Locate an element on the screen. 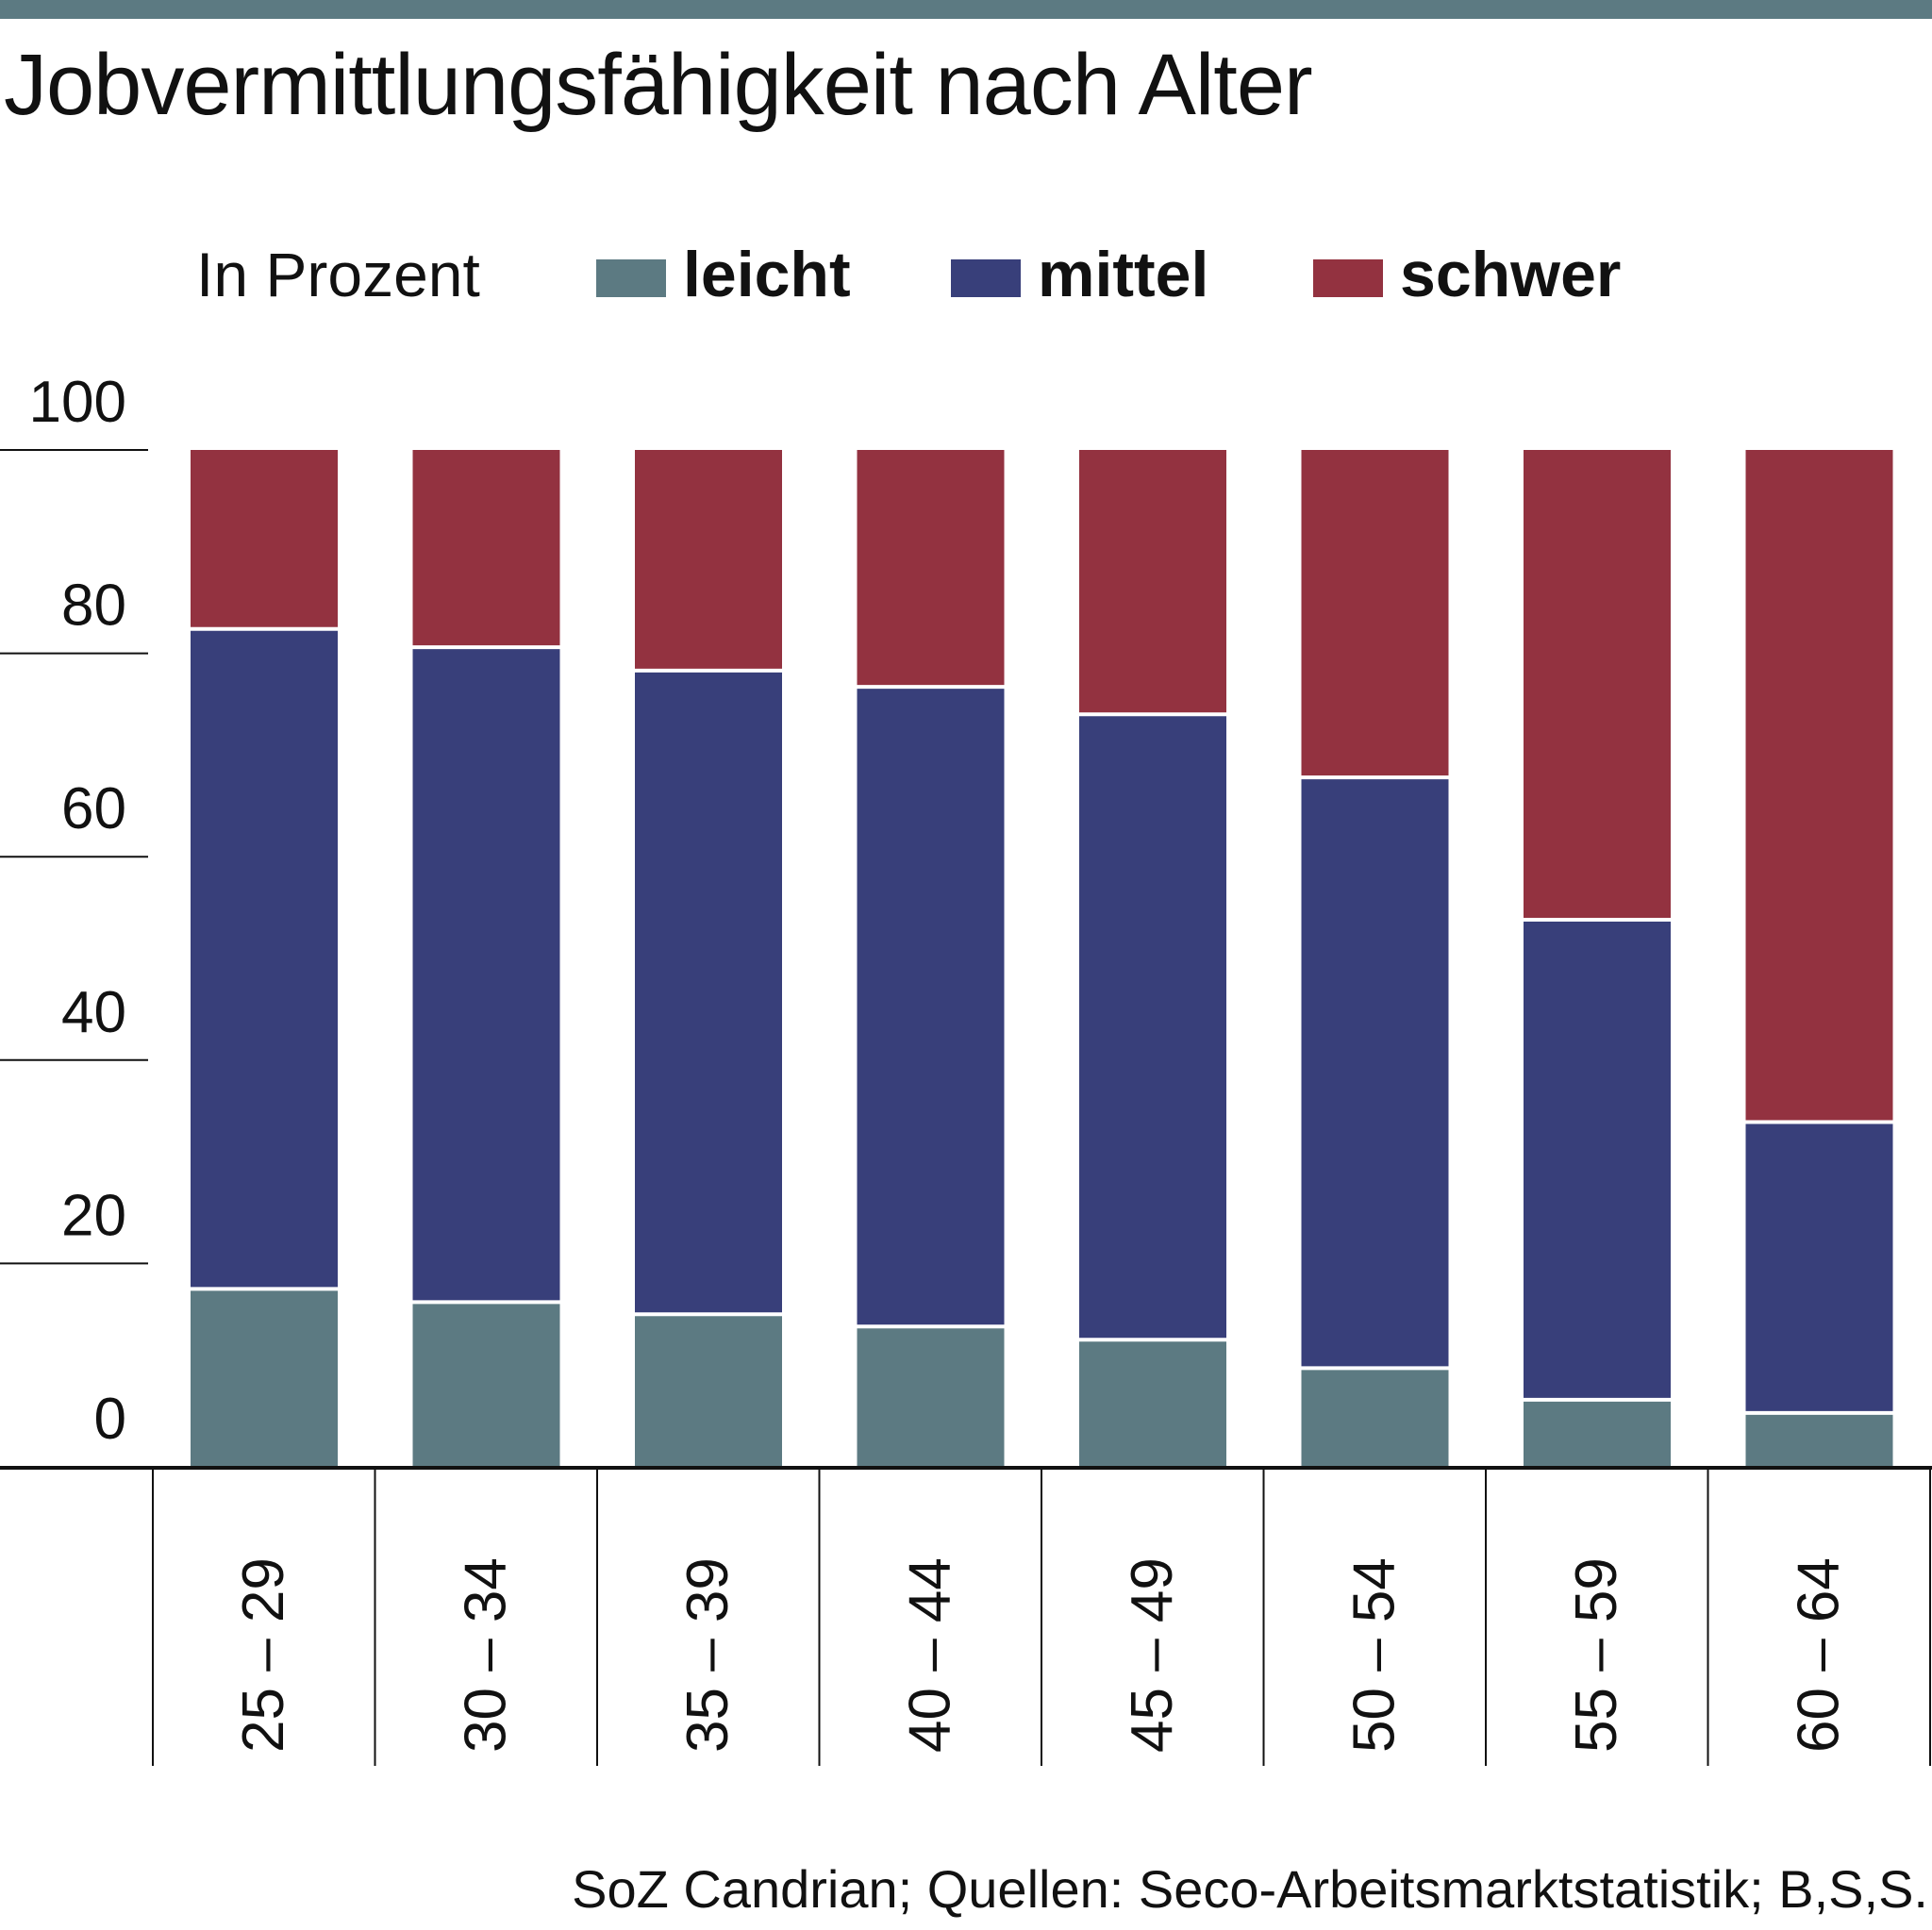 The height and width of the screenshot is (1930, 1932). x-tick-label-4: 40 – 44 is located at coordinates (931, 1655).